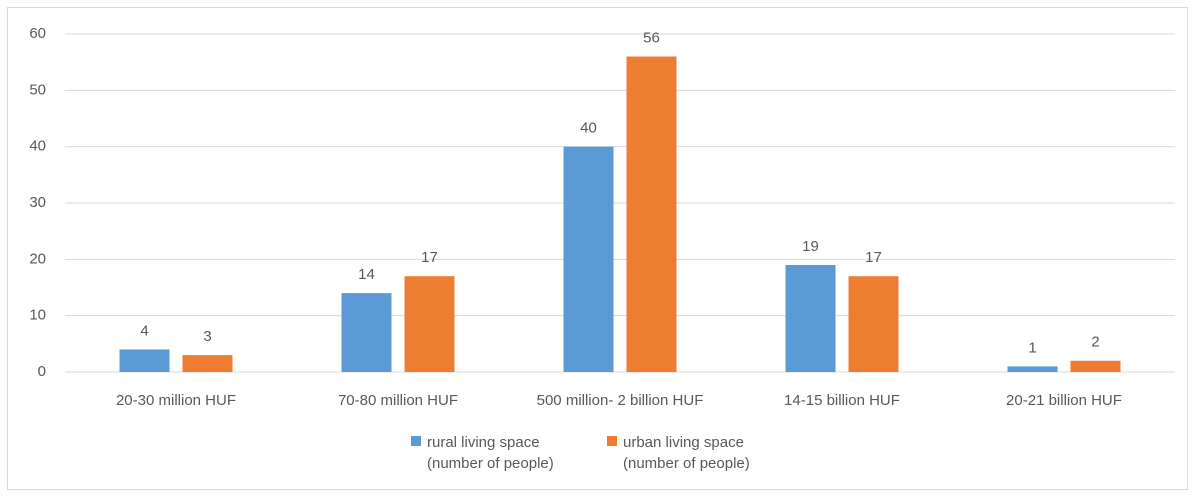 The width and height of the screenshot is (1194, 497). Describe the element at coordinates (398, 400) in the screenshot. I see `x-tick-label: 70-80 million HUF` at that location.